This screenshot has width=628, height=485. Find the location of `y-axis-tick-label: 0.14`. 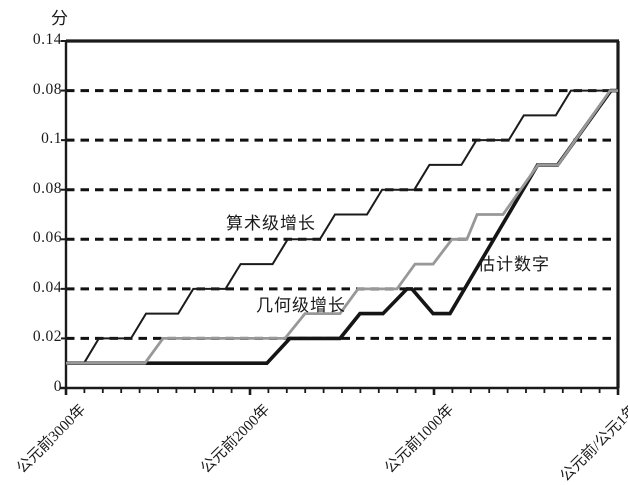

y-axis-tick-label: 0.14 is located at coordinates (47, 39).